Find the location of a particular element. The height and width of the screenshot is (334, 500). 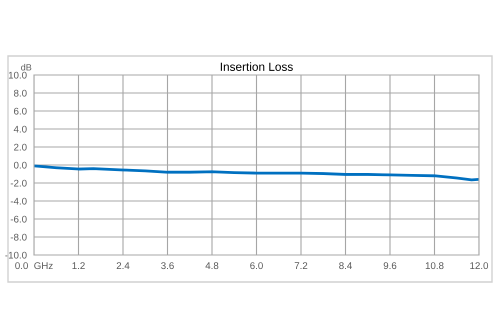

y-tick-label: -4.0 is located at coordinates (18, 201).